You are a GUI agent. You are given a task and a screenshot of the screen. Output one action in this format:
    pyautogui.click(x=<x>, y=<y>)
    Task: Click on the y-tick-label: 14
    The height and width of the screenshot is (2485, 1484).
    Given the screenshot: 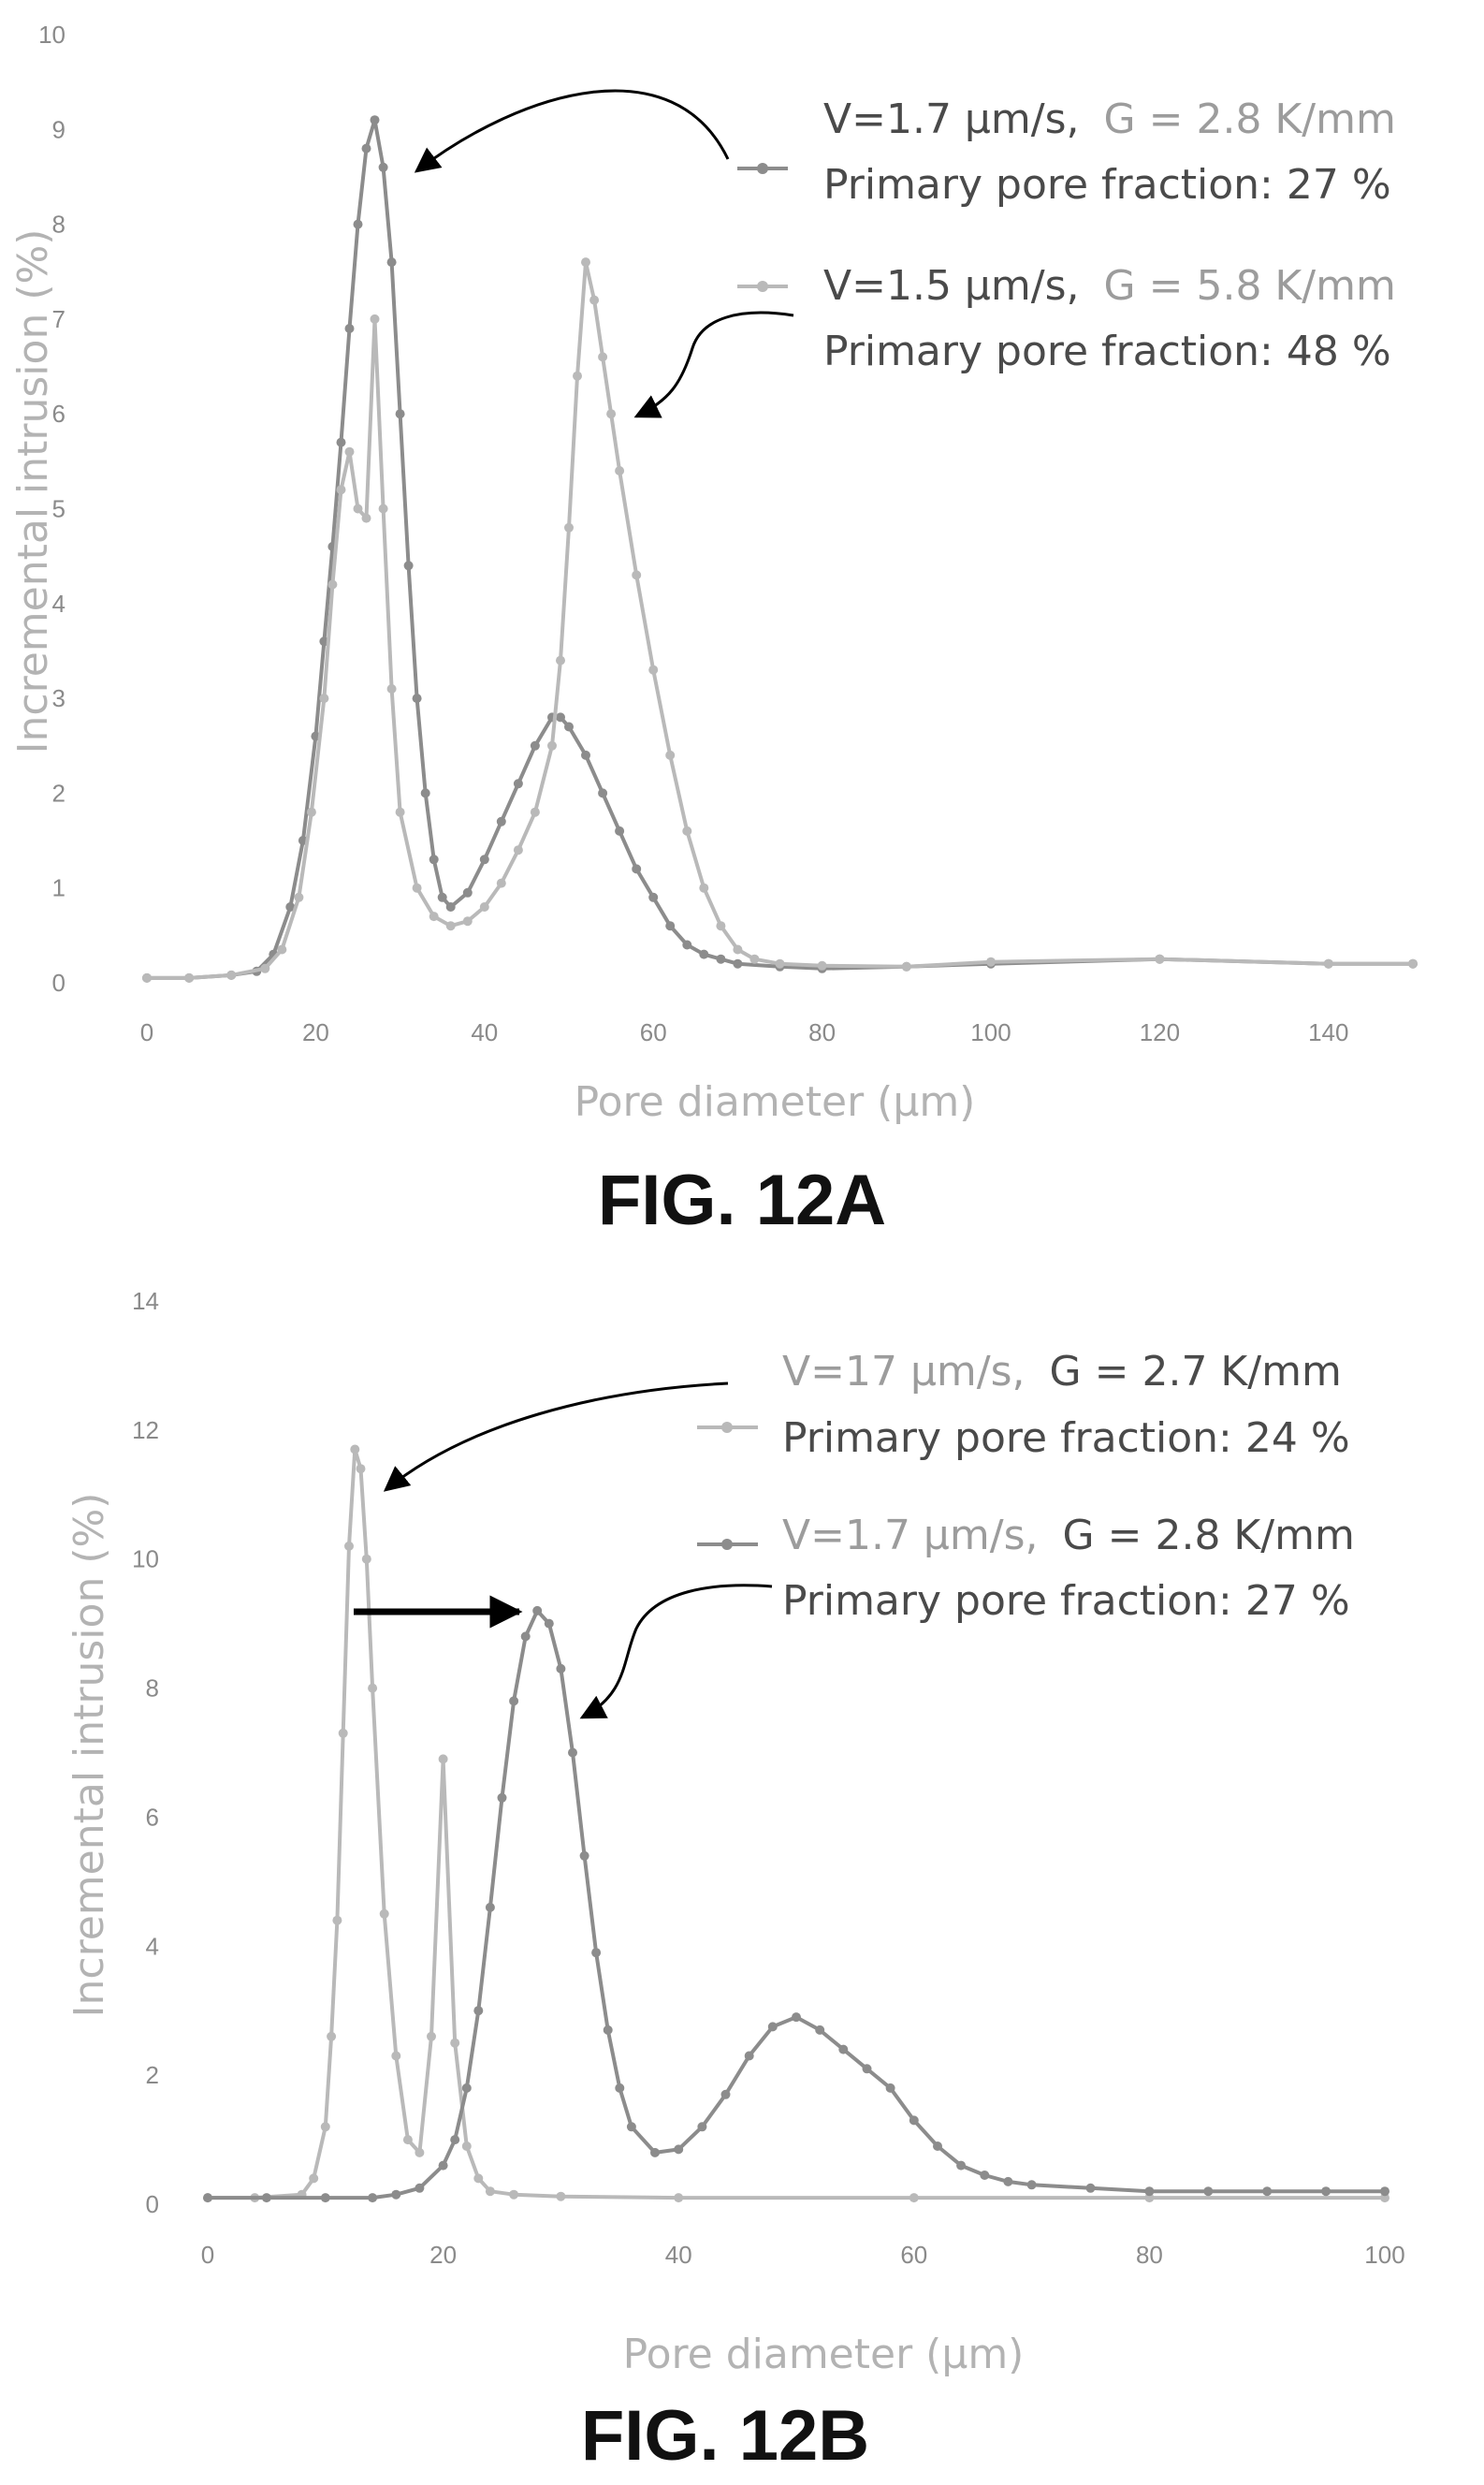 What is the action you would take?
    pyautogui.click(x=145, y=1301)
    